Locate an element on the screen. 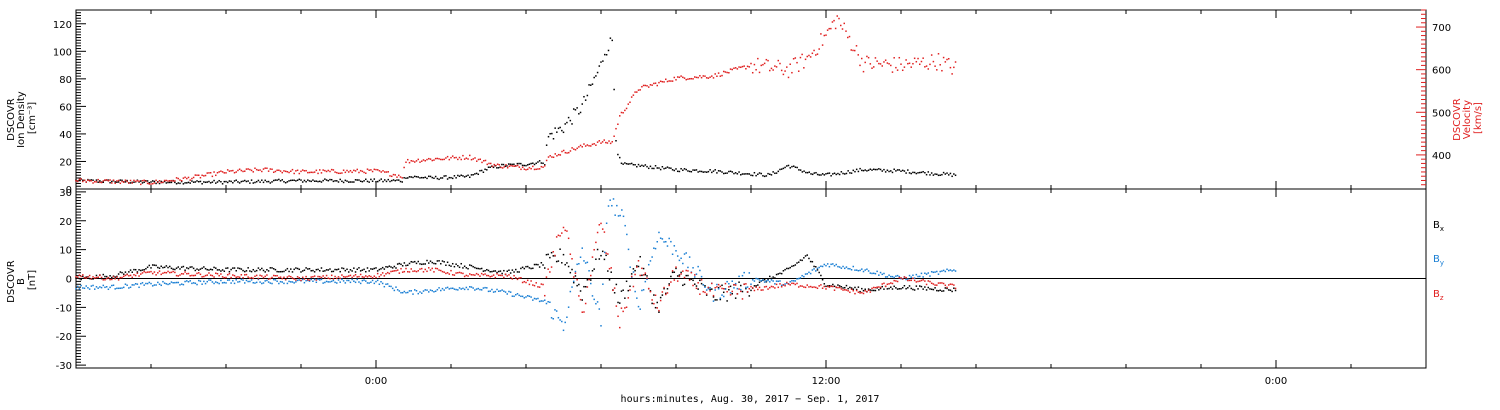 This screenshot has height=410, width=1500. density-tick-label: 120 is located at coordinates (62, 25).